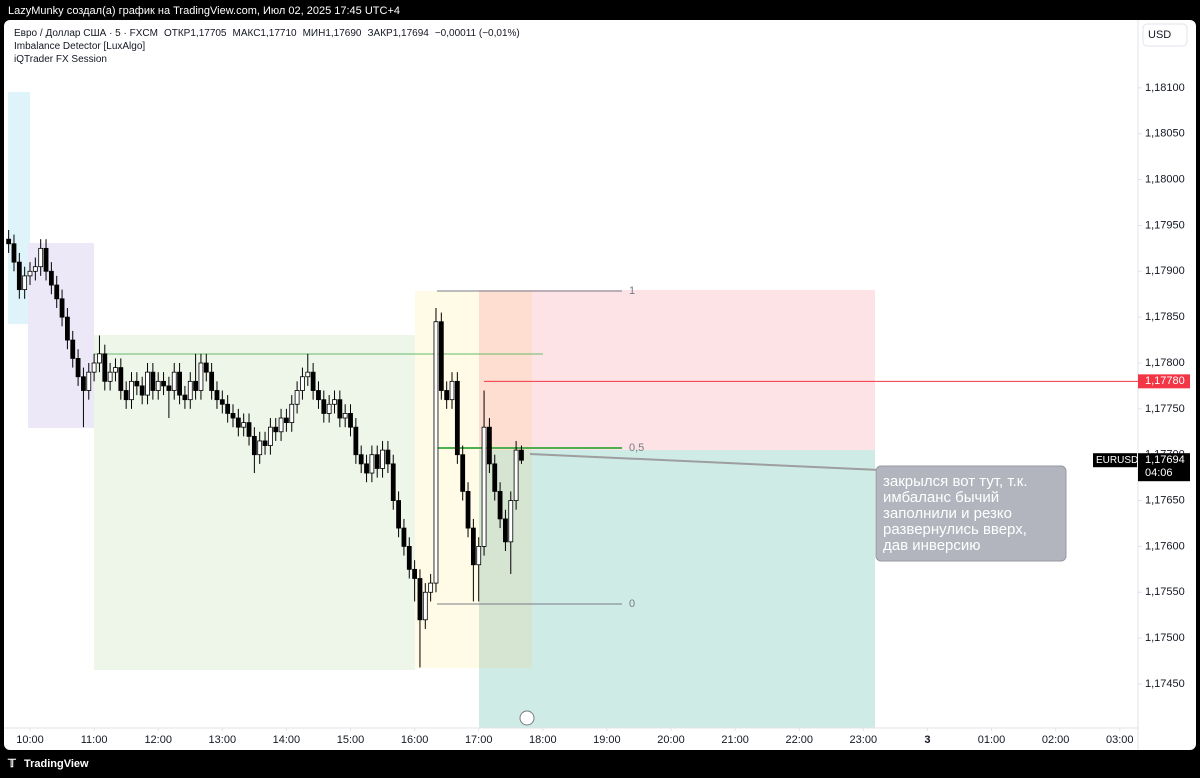 The height and width of the screenshot is (778, 1200). I want to click on ohlc: МАКС1,17710, so click(264, 33).